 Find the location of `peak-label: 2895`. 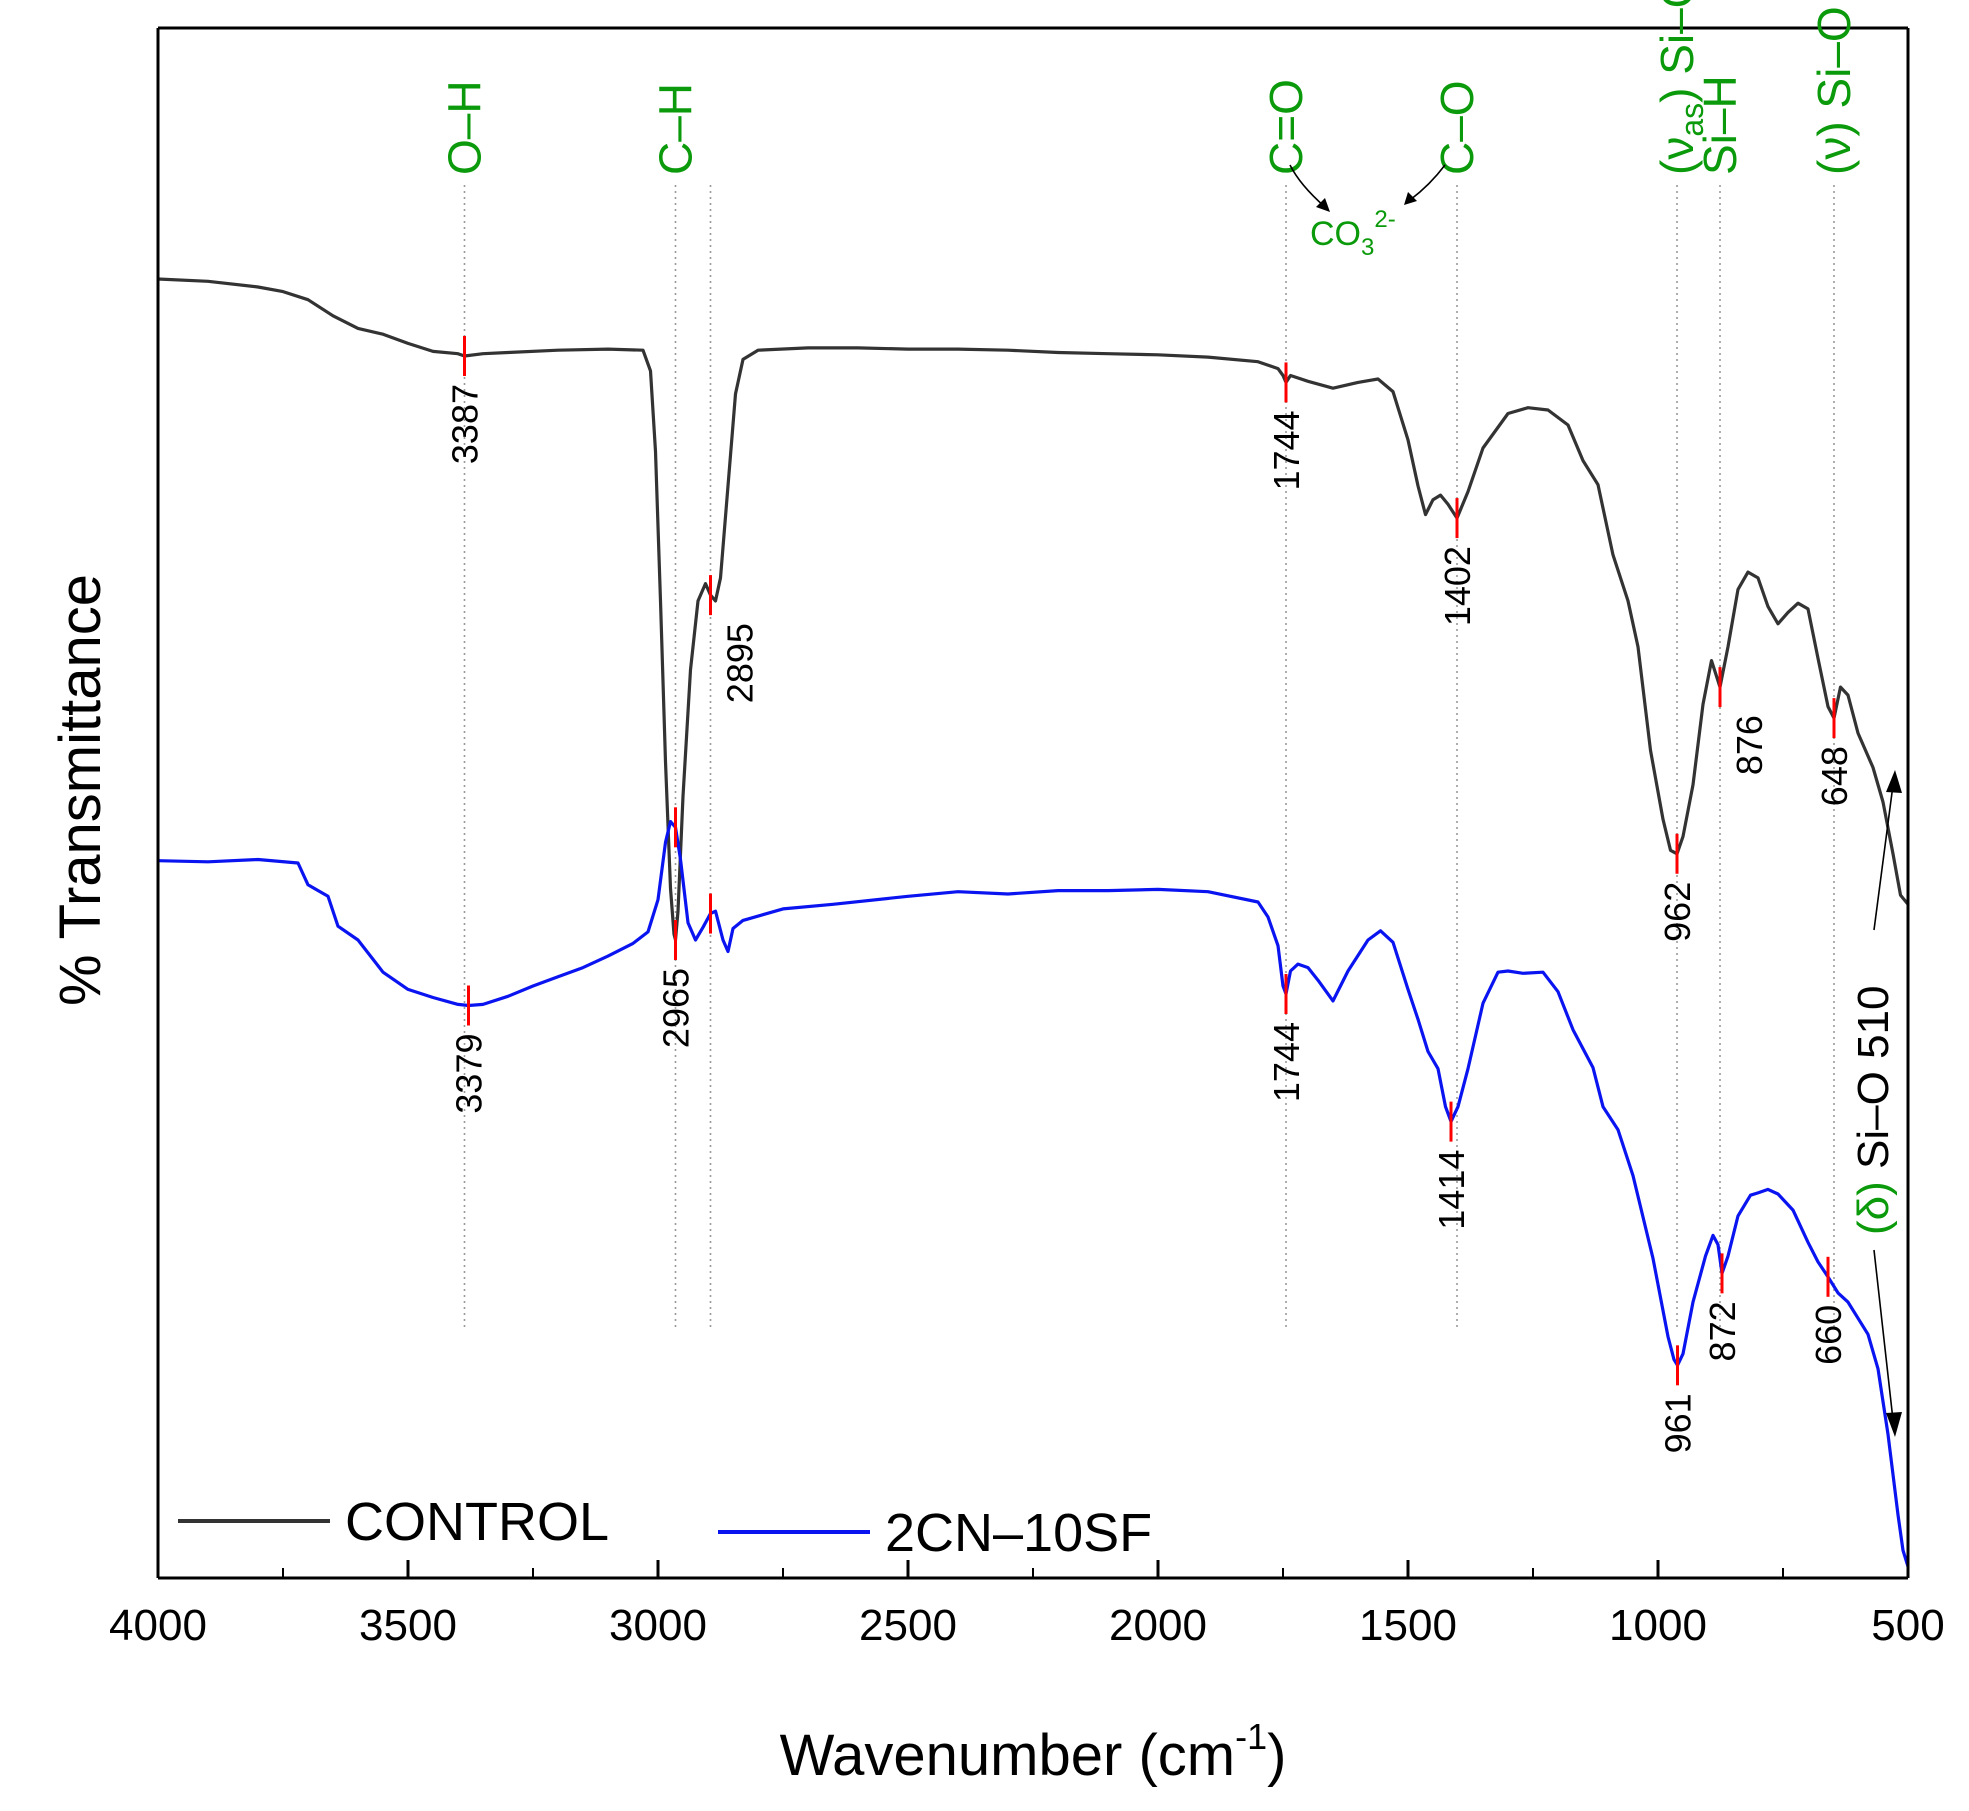

peak-label: 2895 is located at coordinates (740, 663).